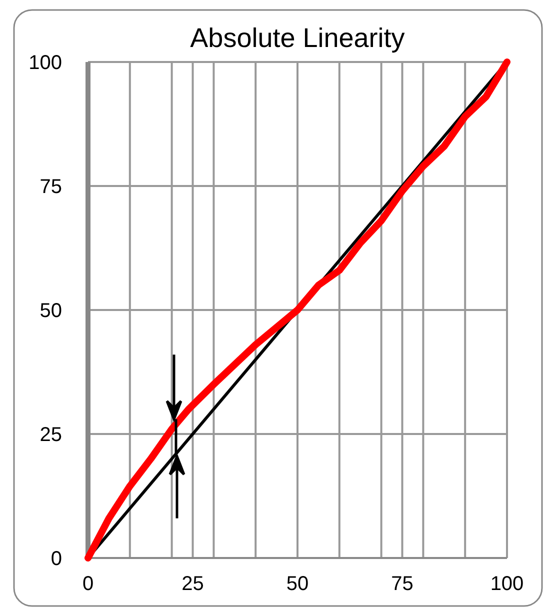 Image resolution: width=550 pixels, height=611 pixels. I want to click on chart-title: Absolute Linearity, so click(298, 38).